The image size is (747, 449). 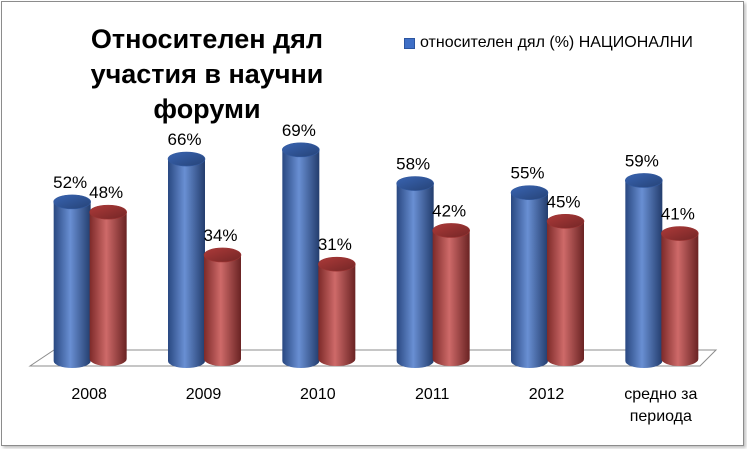 I want to click on data-label-series-2-1: 48%, so click(x=106, y=192).